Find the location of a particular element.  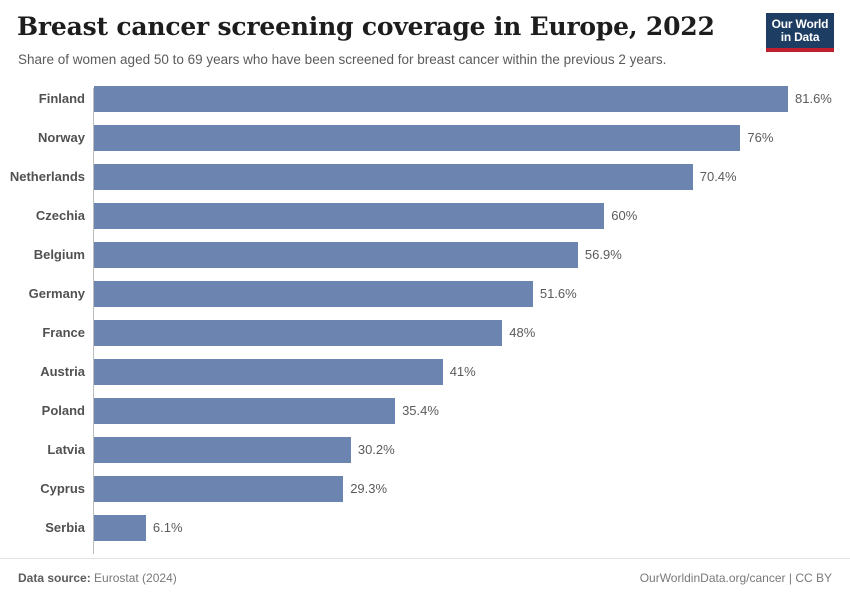

bar-row: Netherlands 70.4% is located at coordinates (425, 183).